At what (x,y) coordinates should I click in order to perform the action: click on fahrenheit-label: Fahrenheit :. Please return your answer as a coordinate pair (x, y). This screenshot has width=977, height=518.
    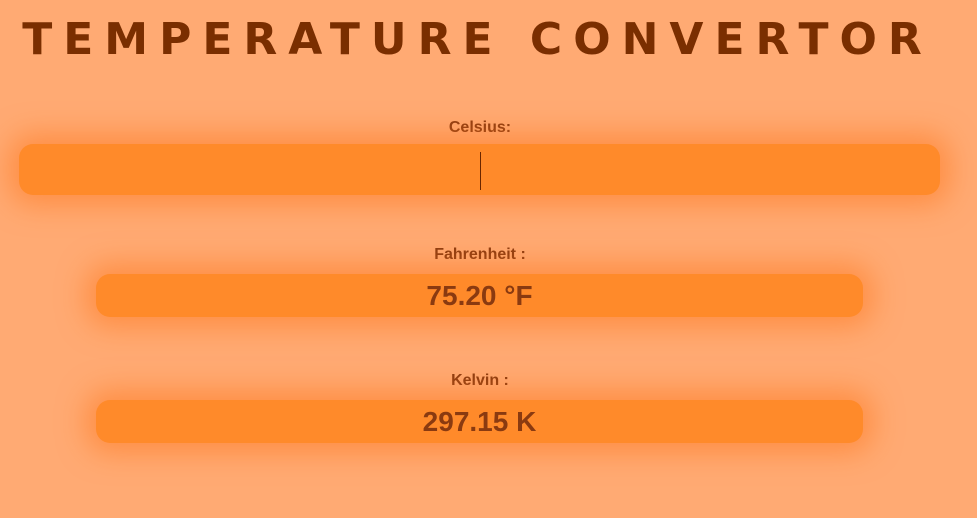
    Looking at the image, I should click on (480, 254).